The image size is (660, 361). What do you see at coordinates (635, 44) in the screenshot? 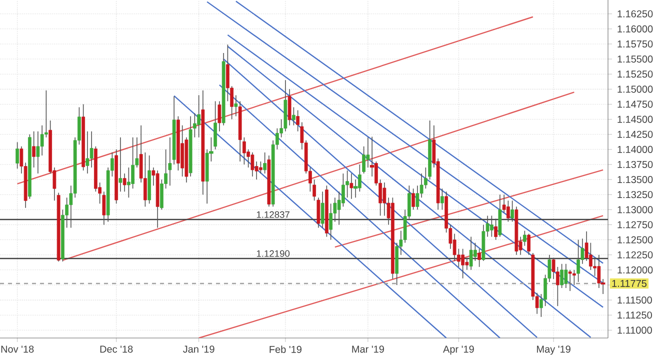
I see `y-tick-label: 1.15750` at bounding box center [635, 44].